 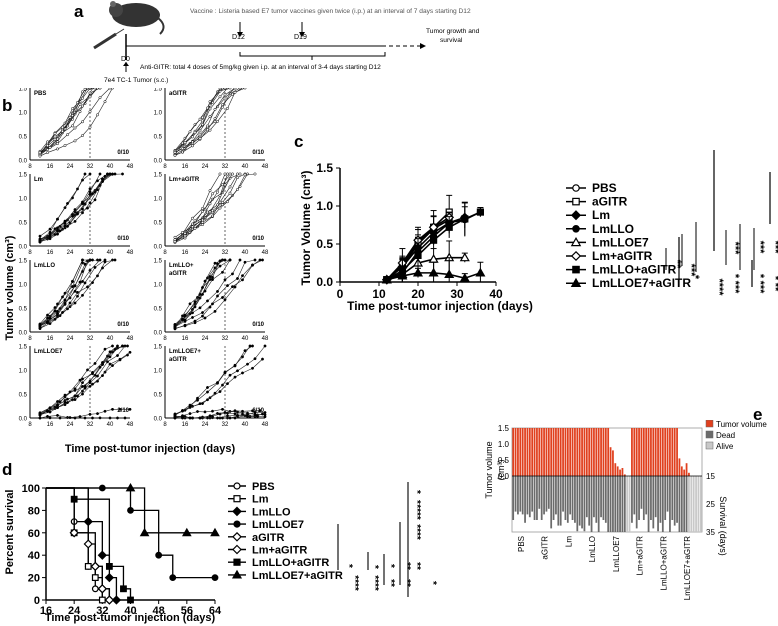 What do you see at coordinates (601, 215) in the screenshot?
I see `panel-c-legend-label: Lm` at bounding box center [601, 215].